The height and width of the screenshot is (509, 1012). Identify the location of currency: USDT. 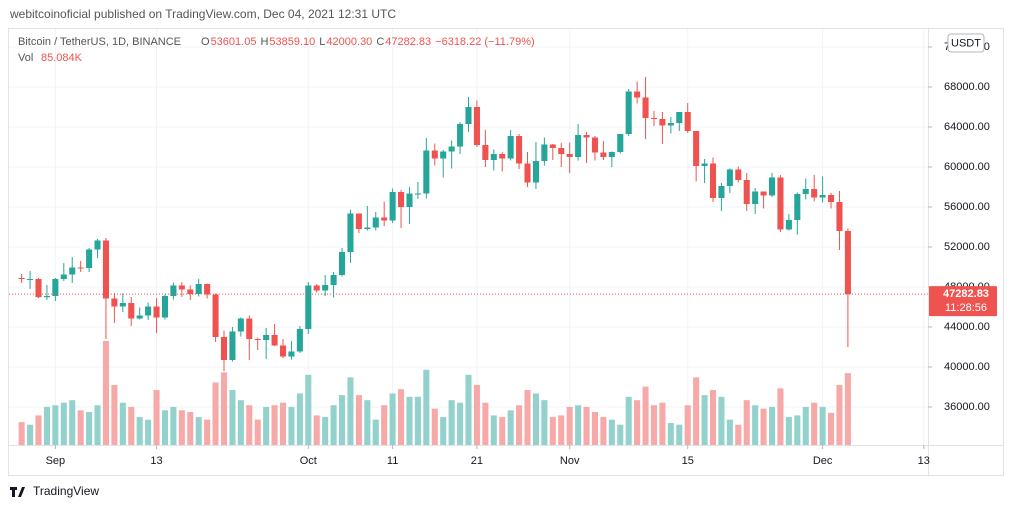
(966, 43).